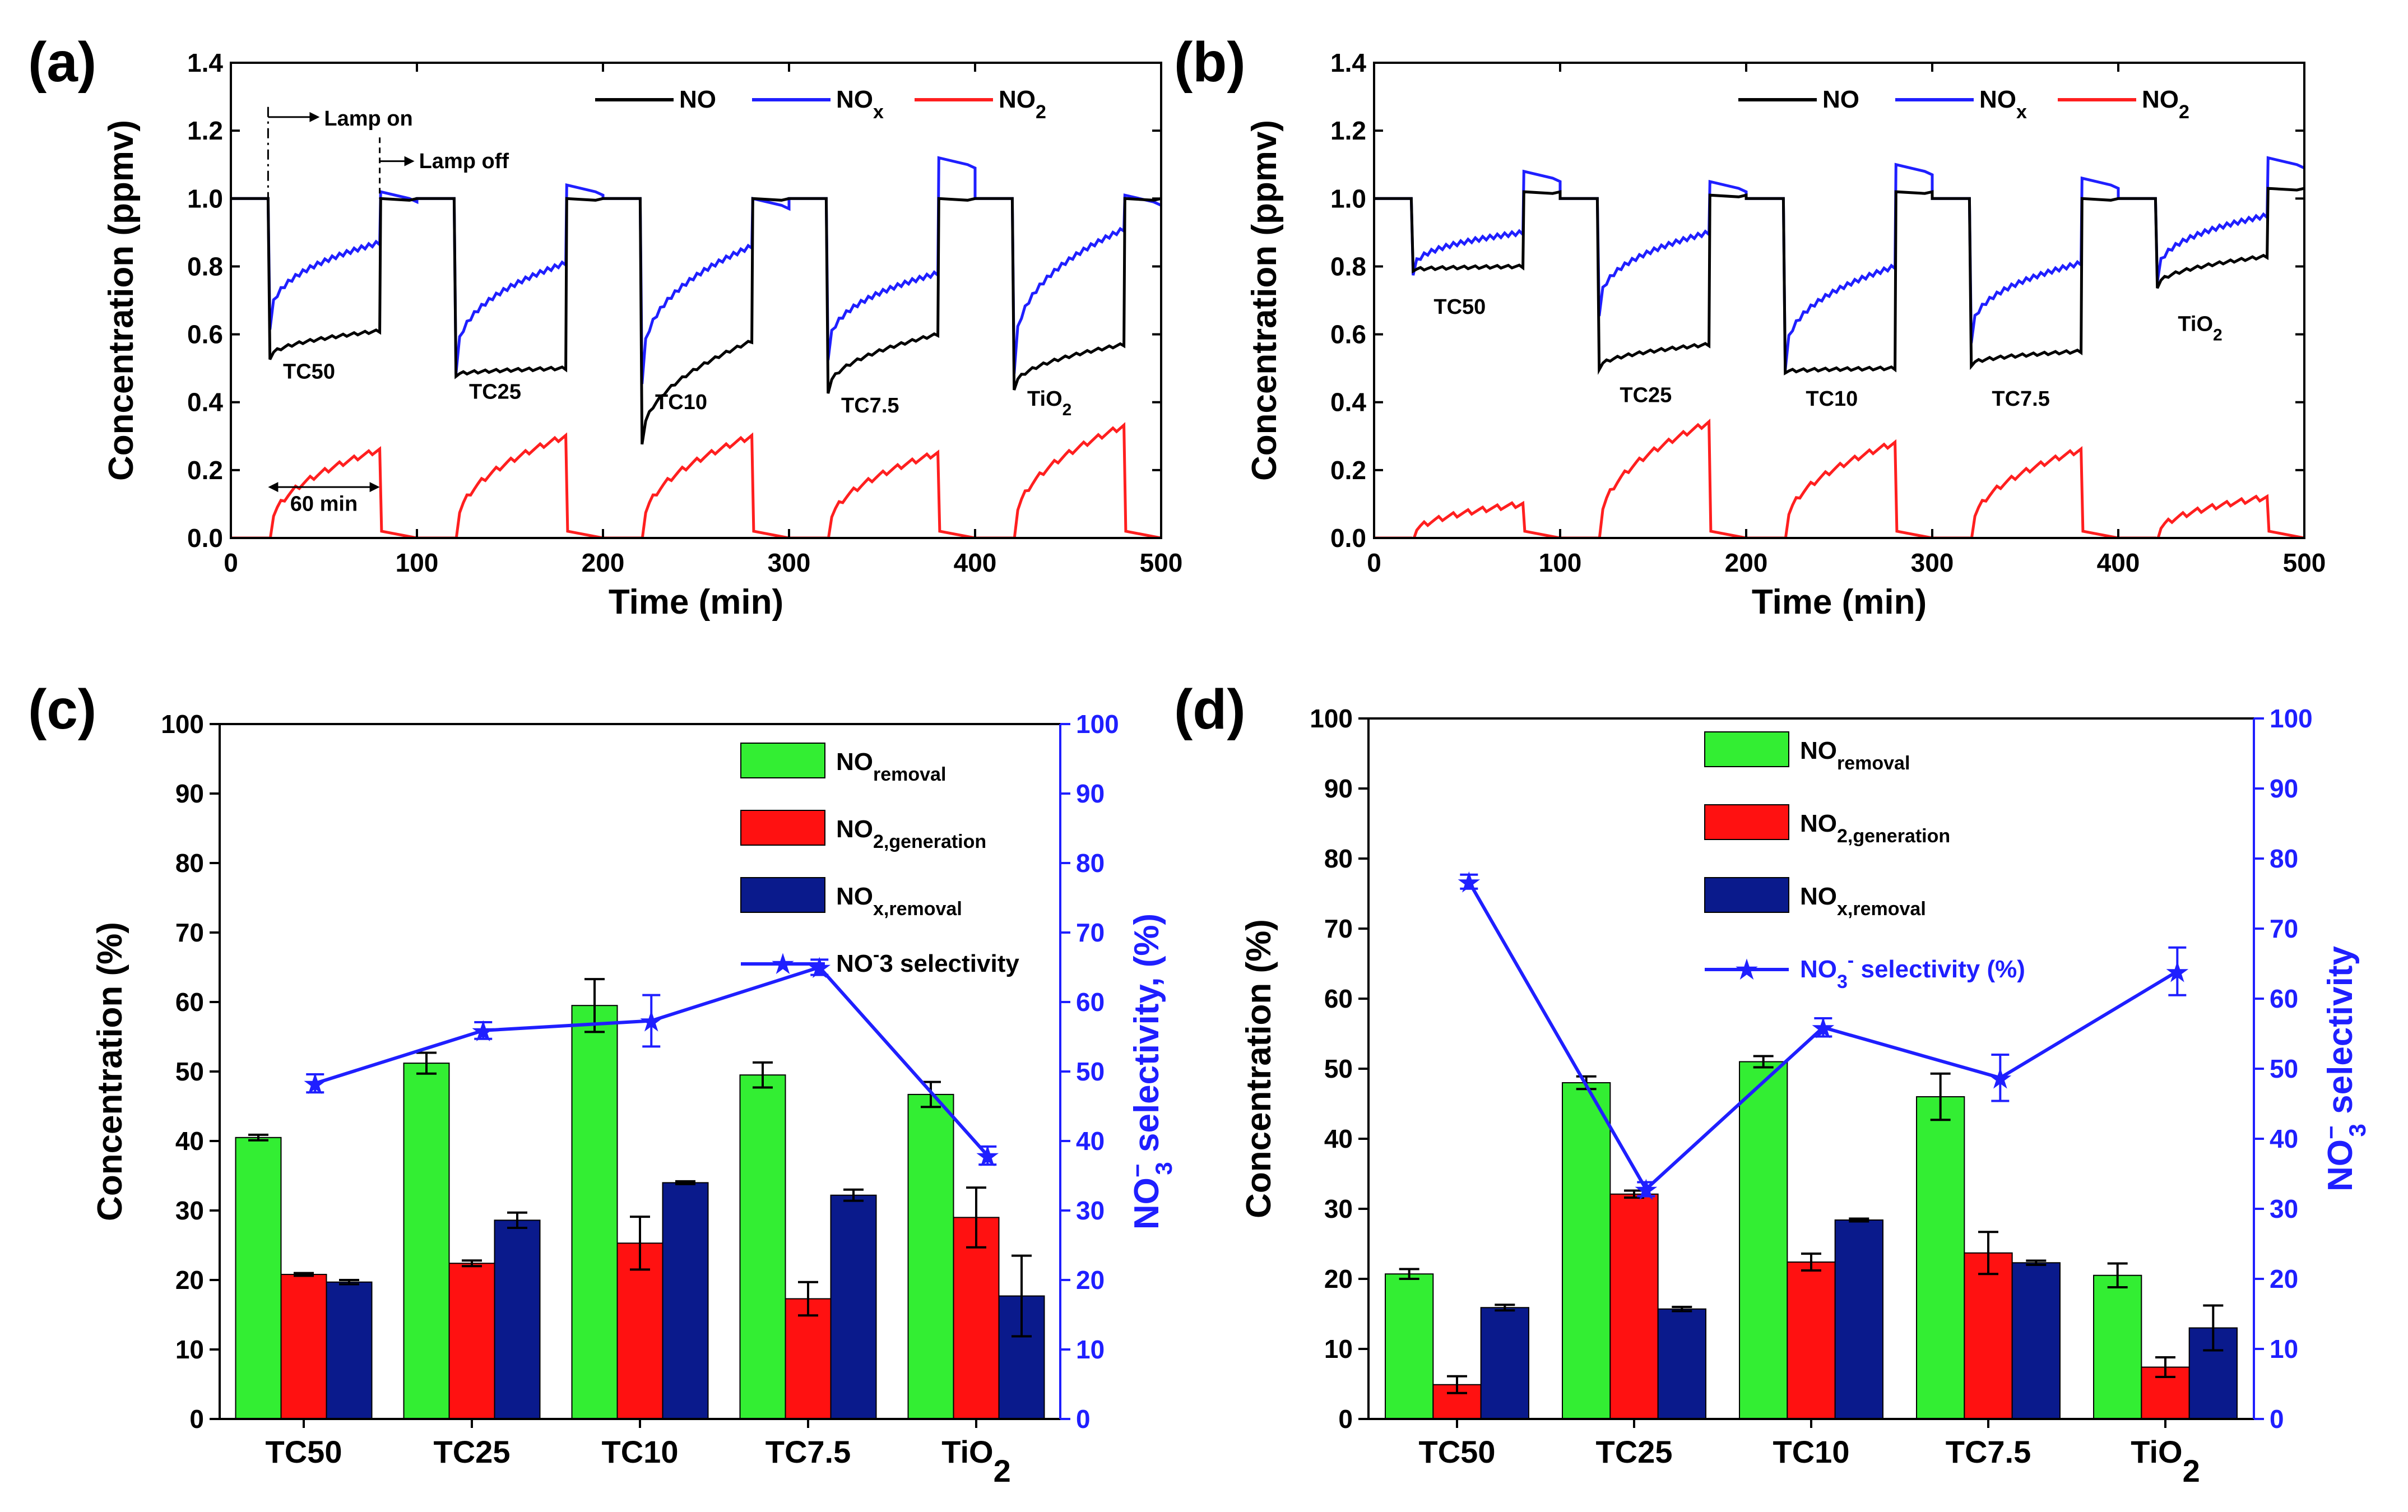 This screenshot has height=1512, width=2408. Describe the element at coordinates (1338, 788) in the screenshot. I see `y-tick-label: 90` at that location.